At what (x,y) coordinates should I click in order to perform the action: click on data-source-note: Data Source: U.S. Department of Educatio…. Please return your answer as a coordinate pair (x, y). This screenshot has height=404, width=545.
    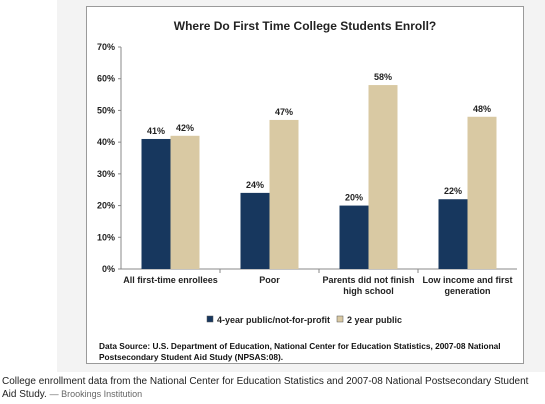
    Looking at the image, I should click on (300, 351).